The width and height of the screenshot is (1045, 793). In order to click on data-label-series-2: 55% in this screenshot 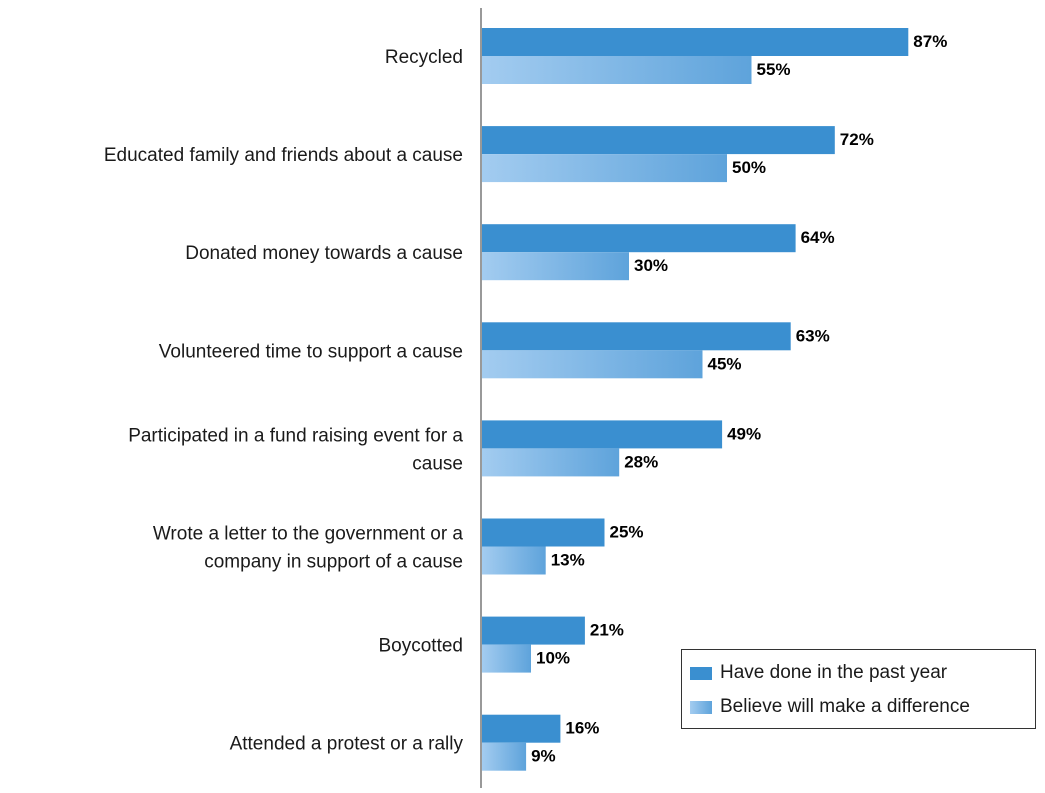, I will do `click(774, 69)`.